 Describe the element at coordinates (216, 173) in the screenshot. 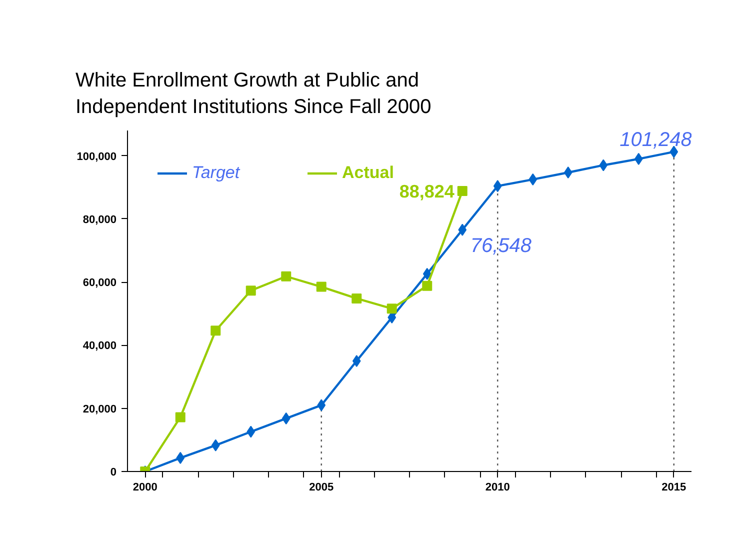

I see `legend-label: Target` at that location.